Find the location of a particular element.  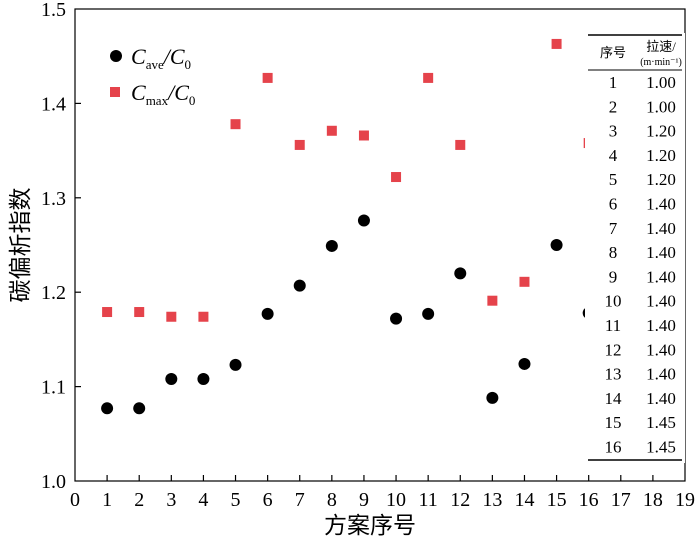

x-tick-label: 8 is located at coordinates (332, 500).